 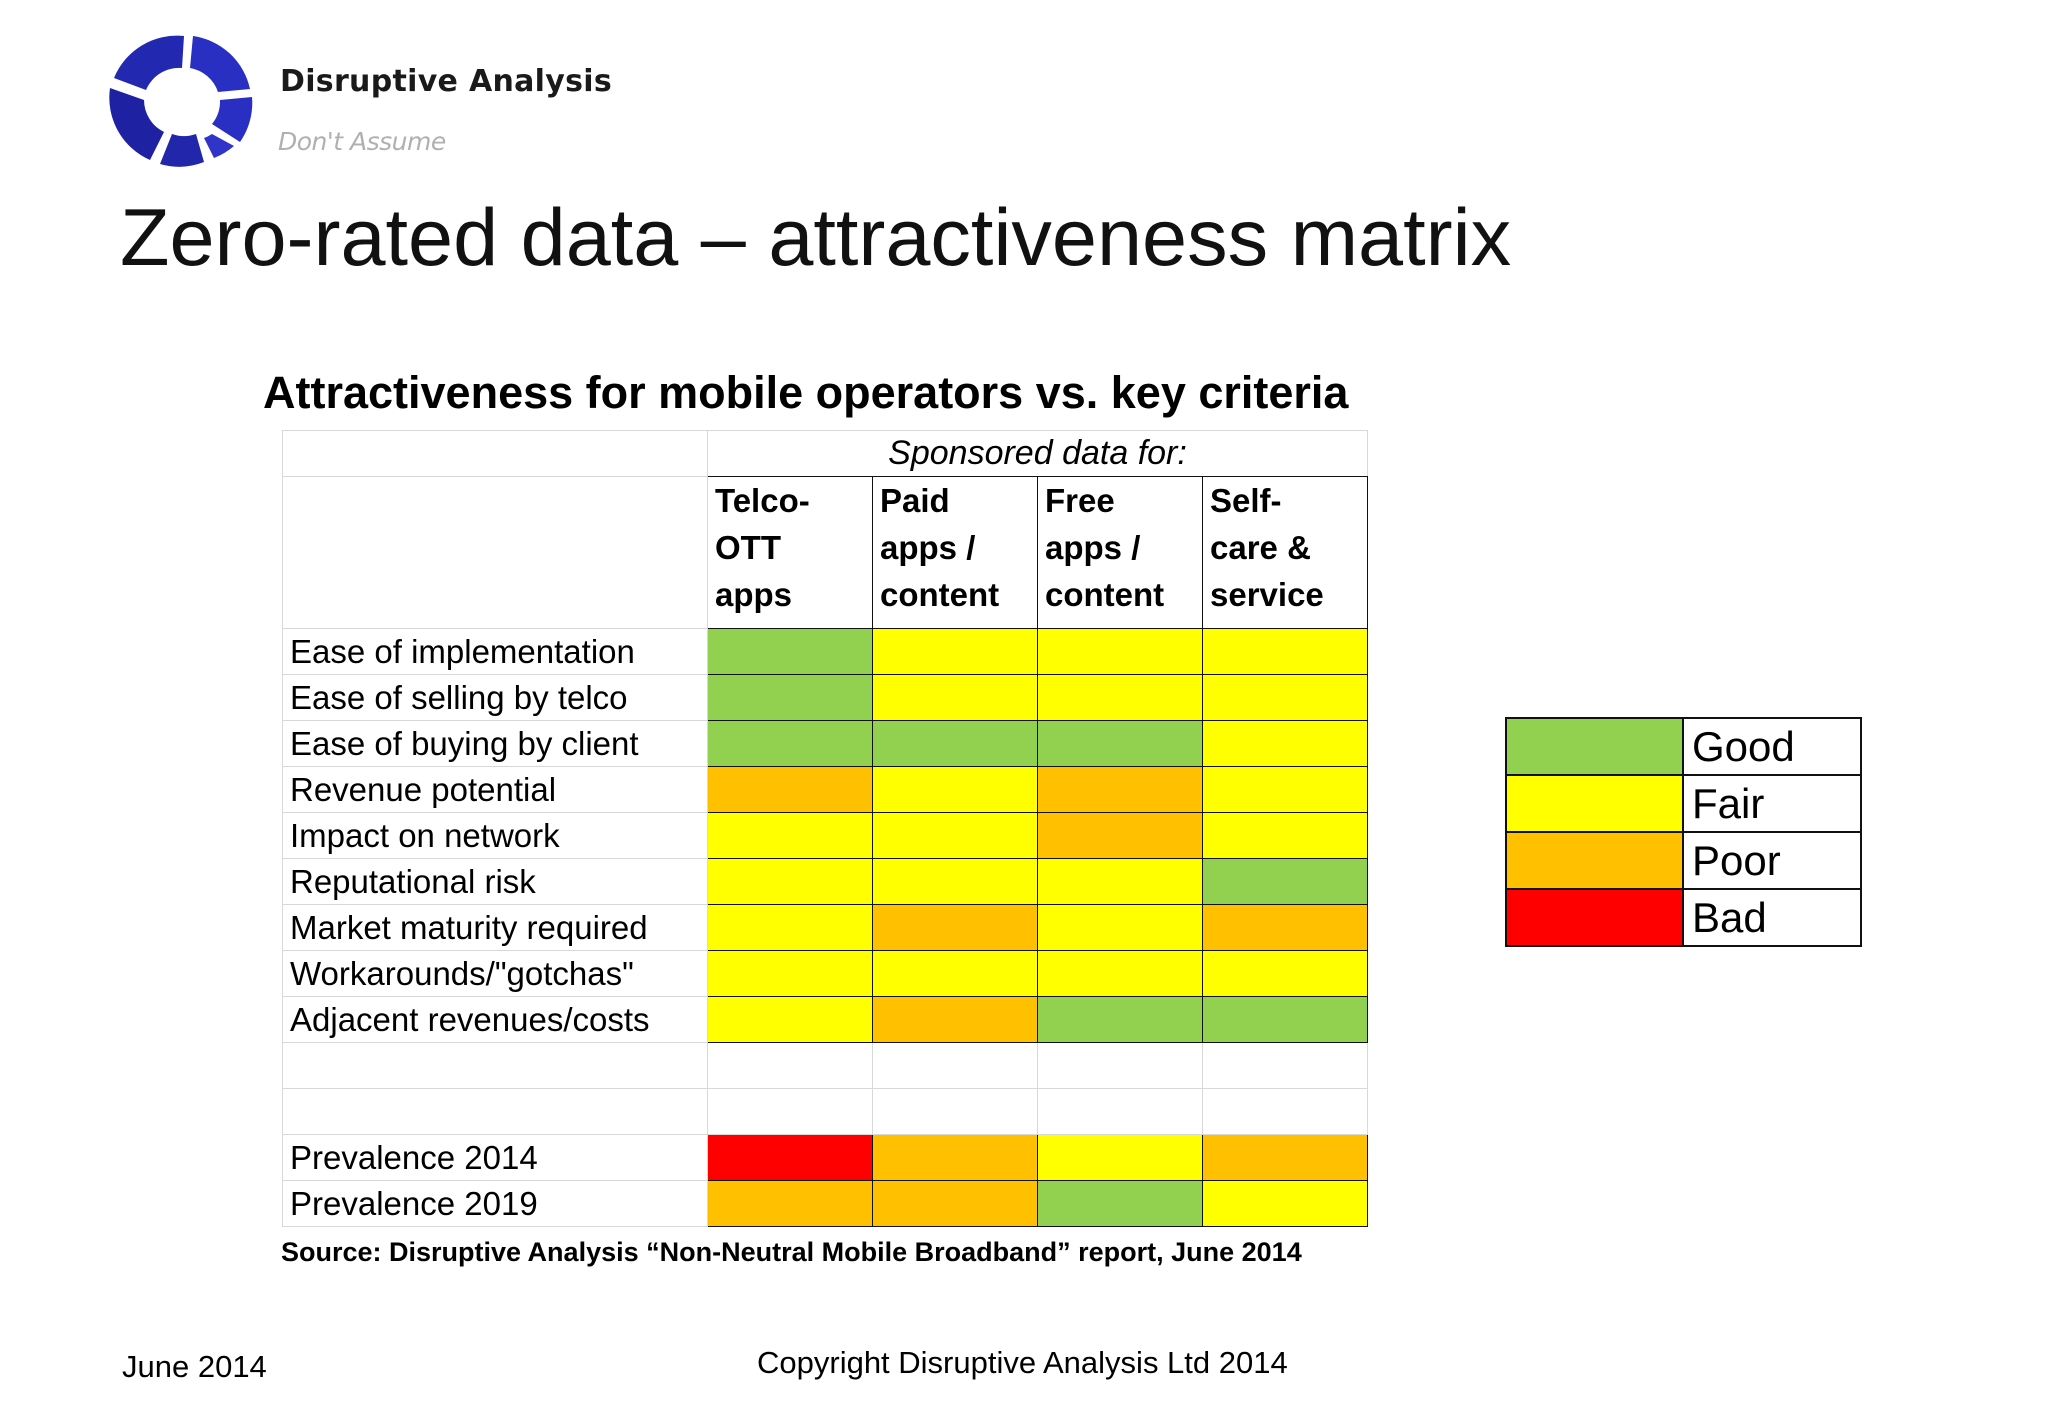 What do you see at coordinates (1260, 547) in the screenshot?
I see `column-header-line: care &` at bounding box center [1260, 547].